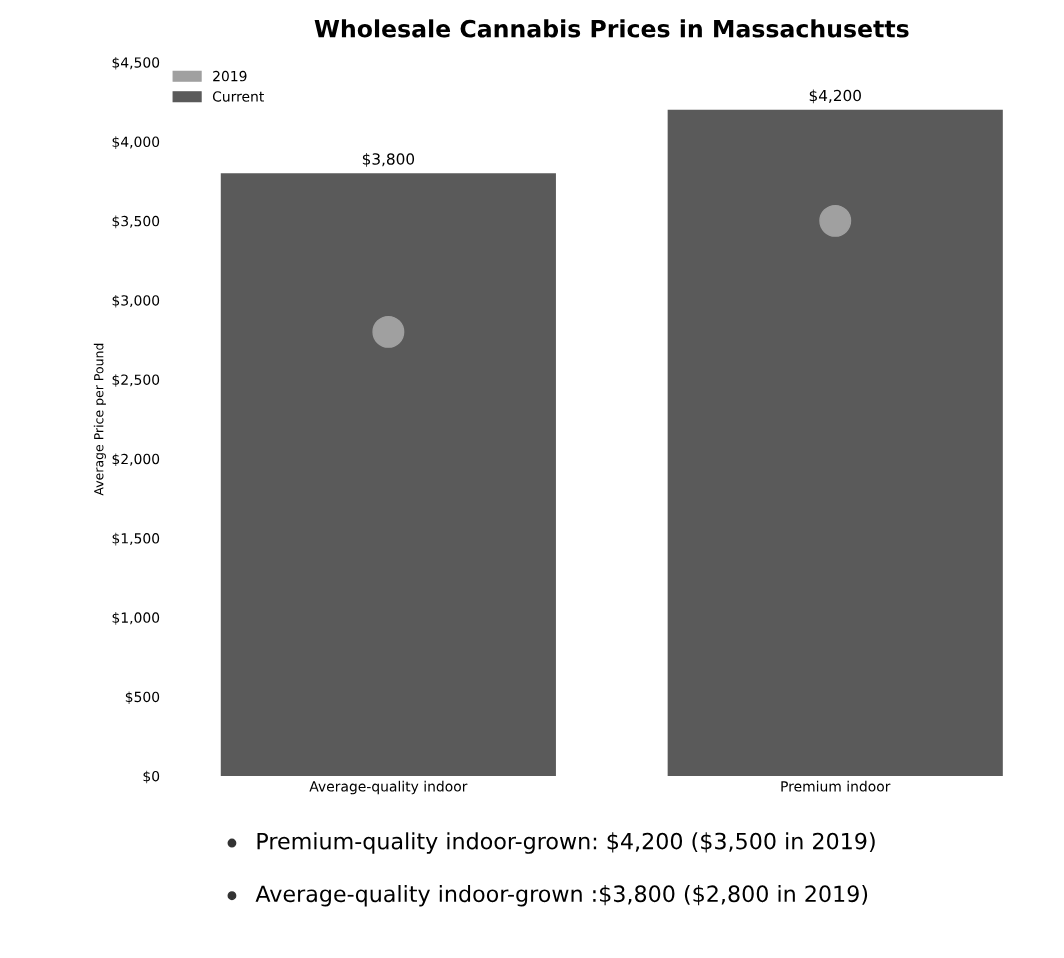 This screenshot has width=1064, height=958. I want to click on y-tick-label: $1,500, so click(136, 539).